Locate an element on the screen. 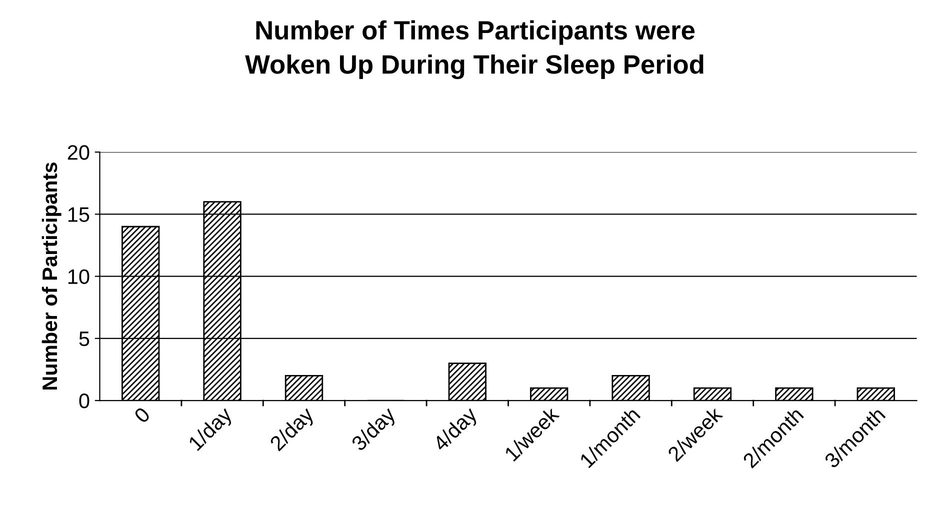 The width and height of the screenshot is (950, 507). y-tick-label: 10 is located at coordinates (79, 276).